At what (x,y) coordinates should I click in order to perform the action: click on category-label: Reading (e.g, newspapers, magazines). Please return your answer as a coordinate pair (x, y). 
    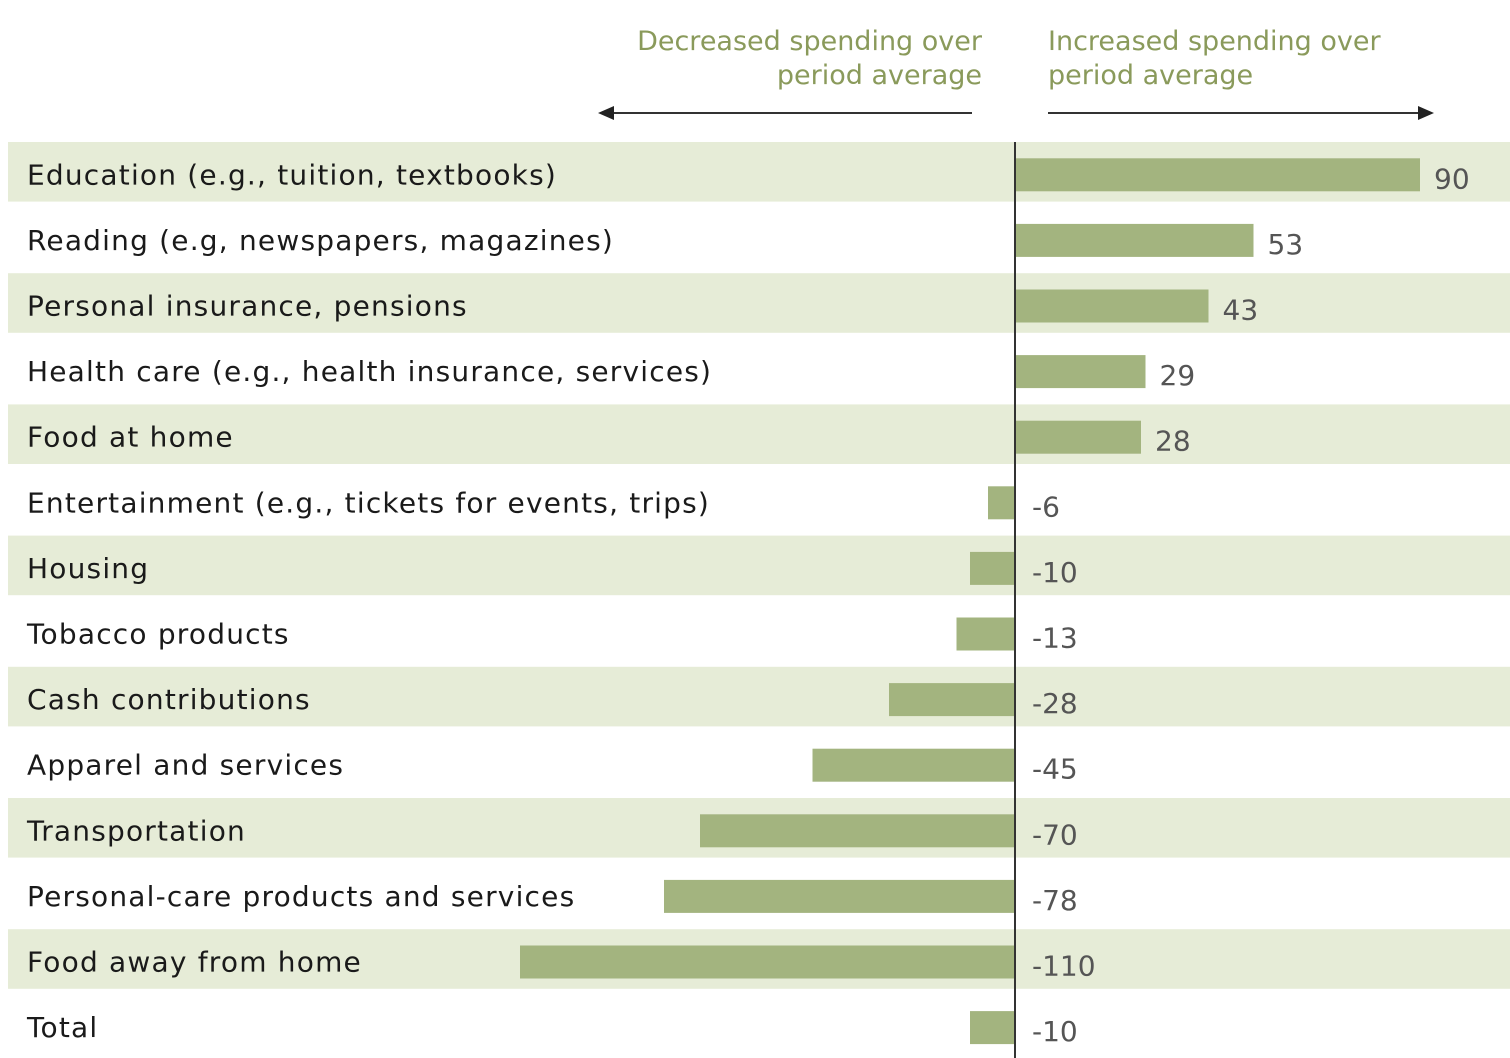
    Looking at the image, I should click on (320, 240).